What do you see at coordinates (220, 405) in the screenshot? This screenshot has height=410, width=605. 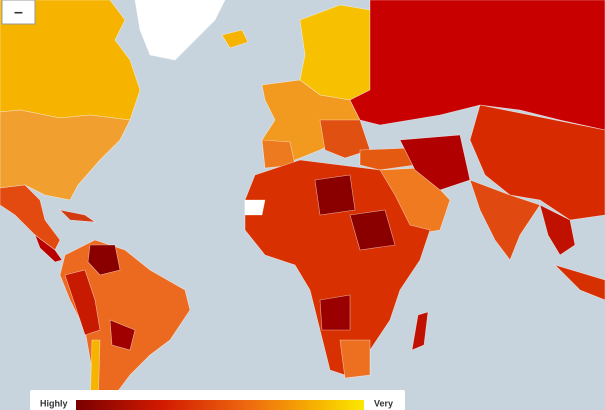 I see `legend-gradient` at bounding box center [220, 405].